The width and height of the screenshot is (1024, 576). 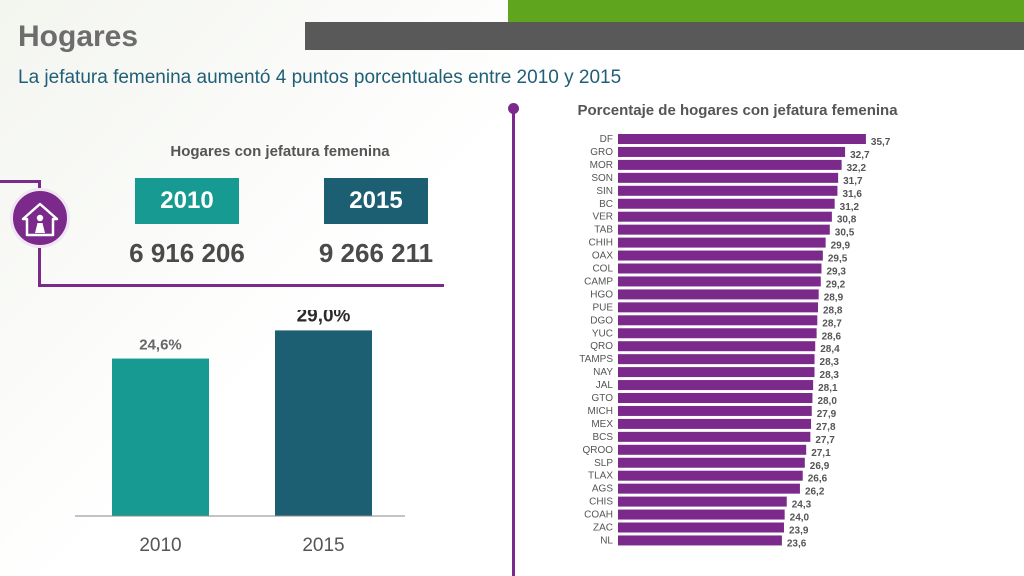 What do you see at coordinates (598, 515) in the screenshot?
I see `state-label: COAH` at bounding box center [598, 515].